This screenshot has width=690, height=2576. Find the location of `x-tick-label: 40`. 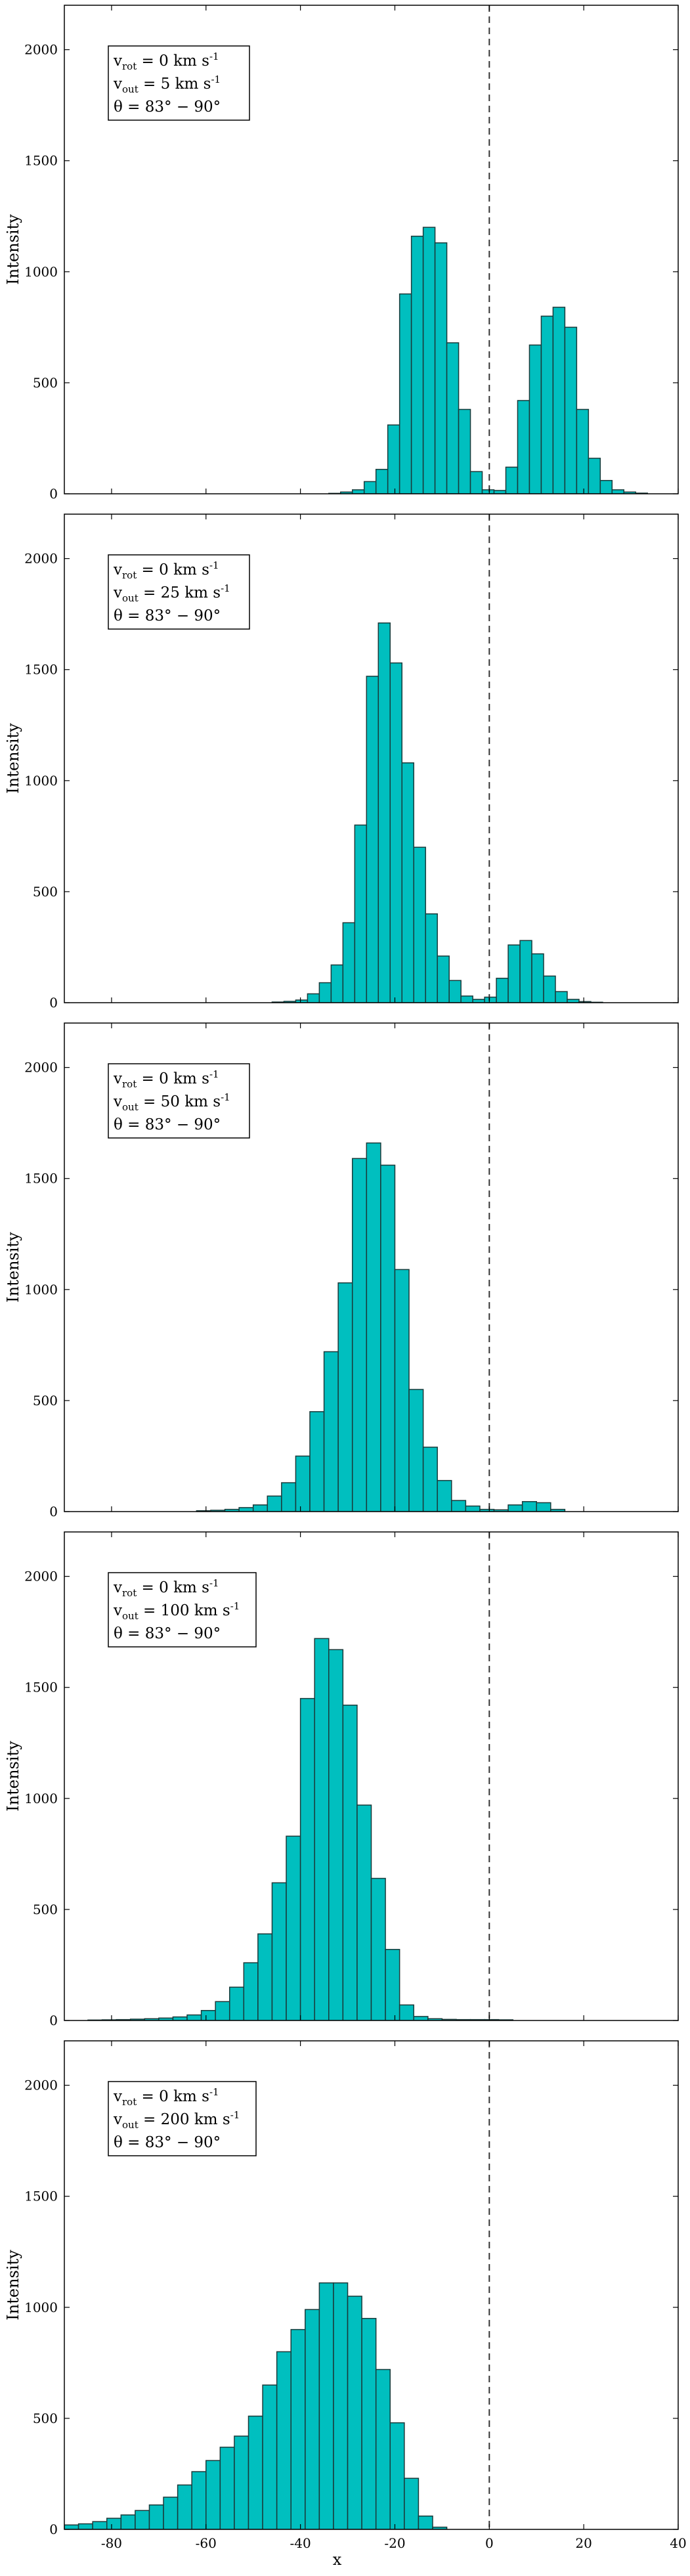

x-tick-label: 40 is located at coordinates (678, 2543).